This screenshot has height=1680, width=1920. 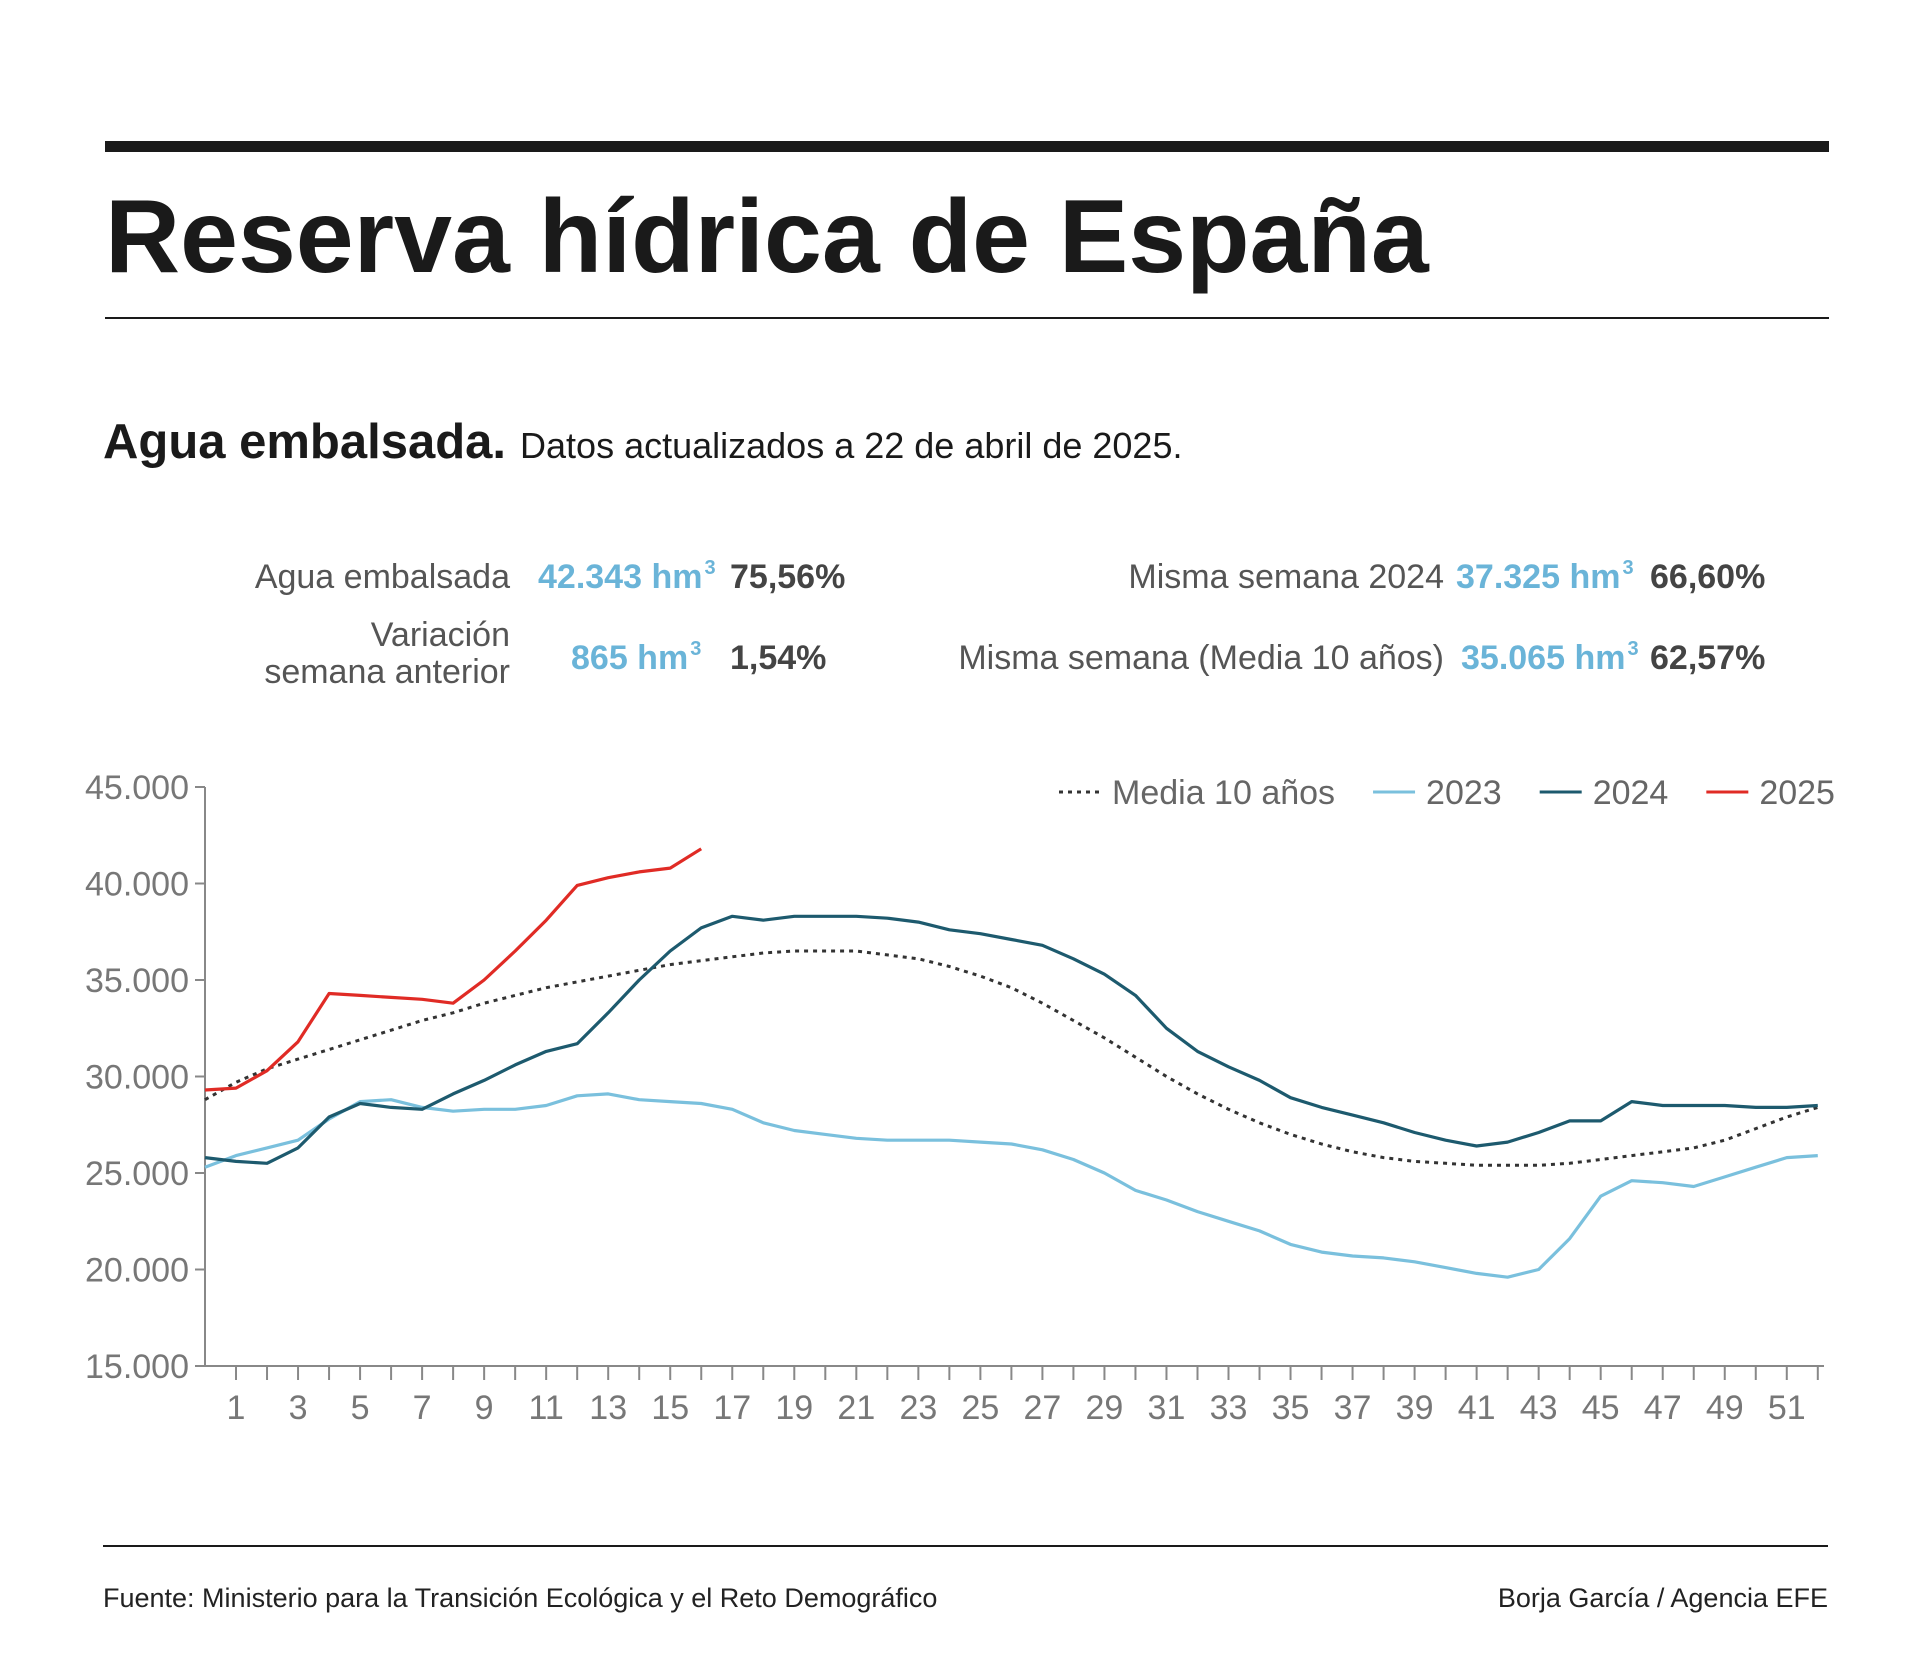 I want to click on stat-percent: 75,56%, so click(x=787, y=577).